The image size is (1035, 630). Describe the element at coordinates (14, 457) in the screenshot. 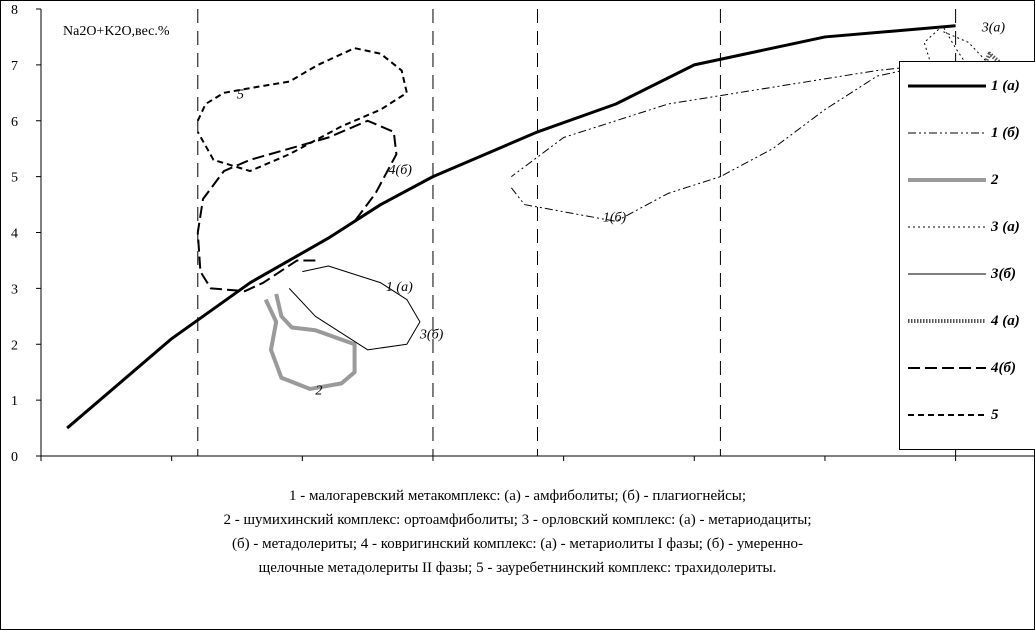

I see `y-tick-label-0: 0` at that location.